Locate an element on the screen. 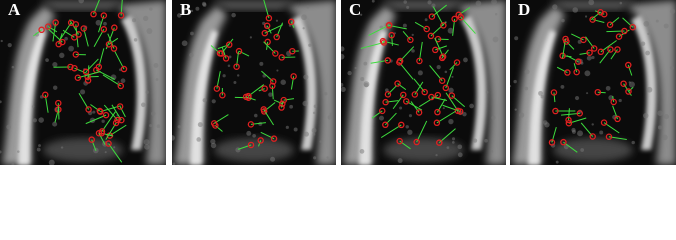  panel-label: D is located at coordinates (524, 9).